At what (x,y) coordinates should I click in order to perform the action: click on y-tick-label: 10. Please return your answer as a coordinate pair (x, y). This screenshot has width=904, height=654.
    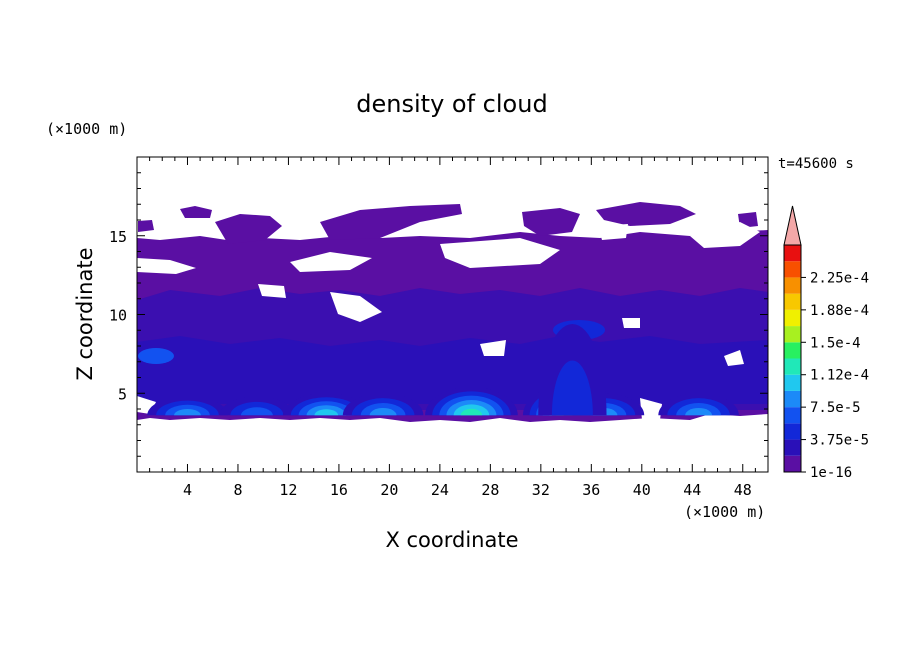
    Looking at the image, I should click on (118, 316).